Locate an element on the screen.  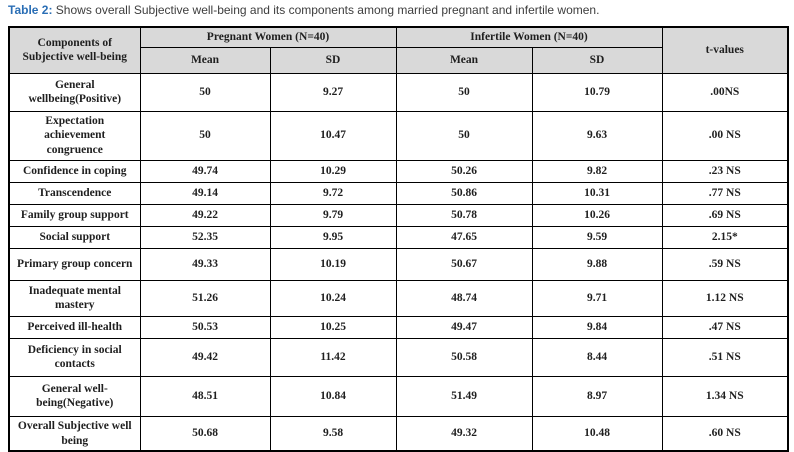
cell-infertile-sd: 9.84 is located at coordinates (597, 327).